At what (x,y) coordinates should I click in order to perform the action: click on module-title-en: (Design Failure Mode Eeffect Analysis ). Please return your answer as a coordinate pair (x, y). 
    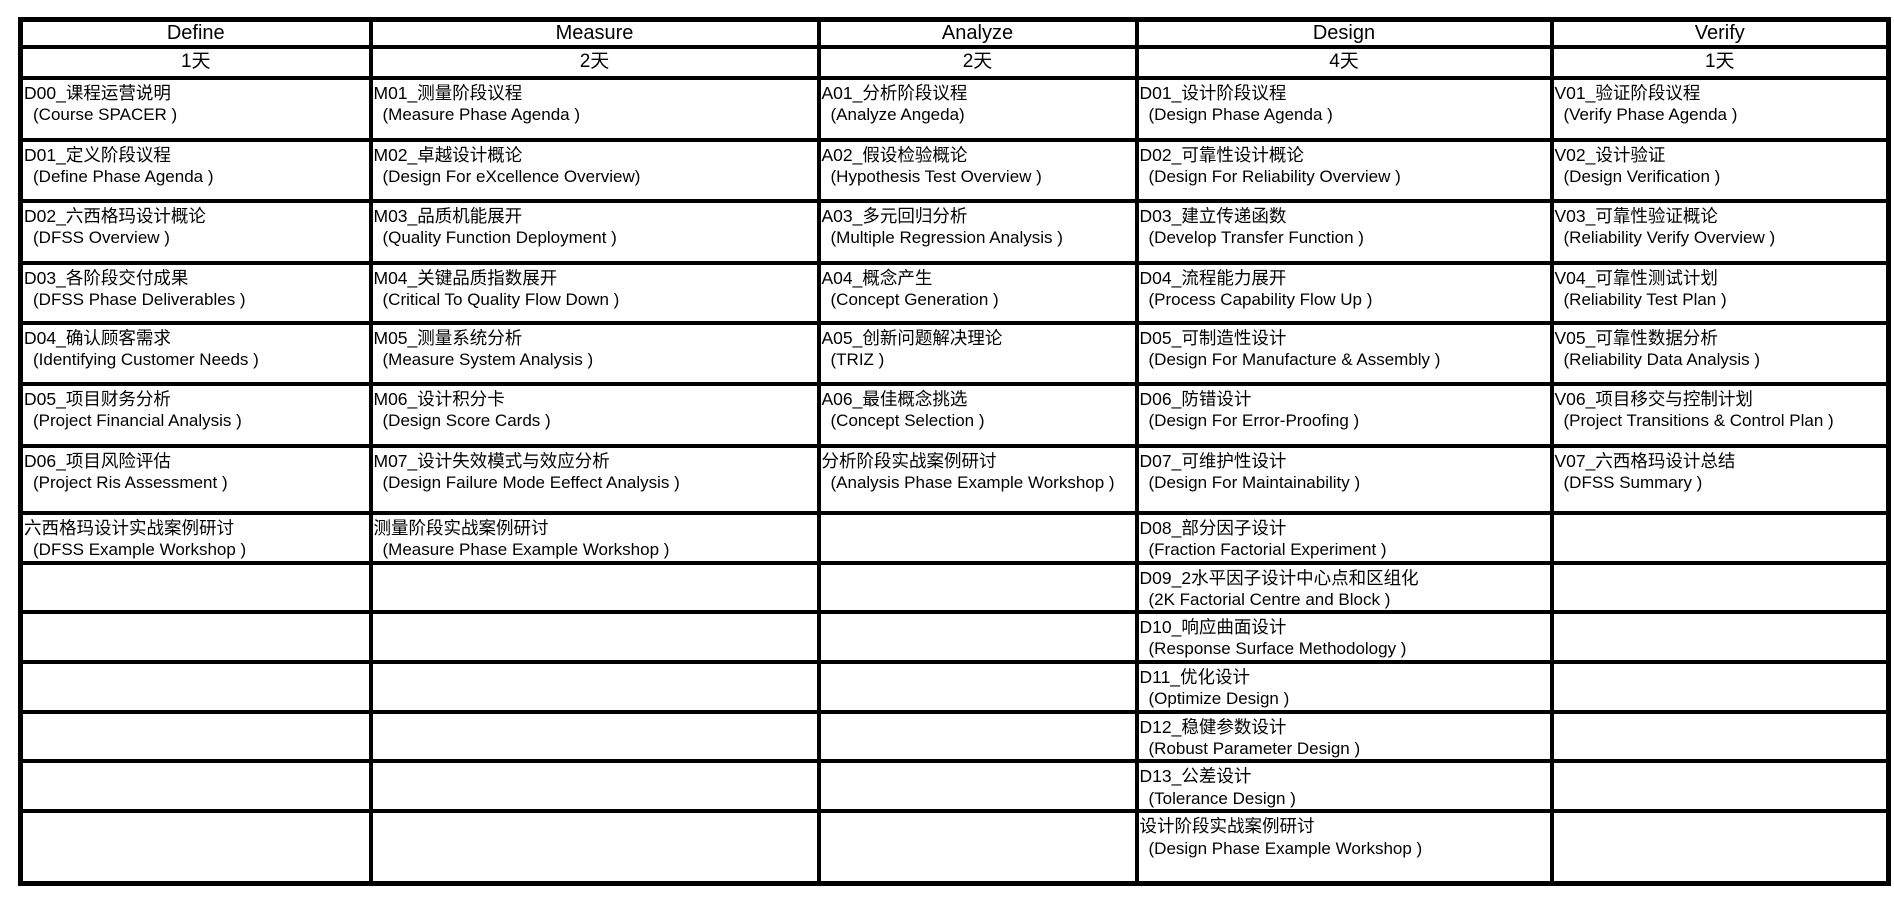
    Looking at the image, I should click on (531, 482).